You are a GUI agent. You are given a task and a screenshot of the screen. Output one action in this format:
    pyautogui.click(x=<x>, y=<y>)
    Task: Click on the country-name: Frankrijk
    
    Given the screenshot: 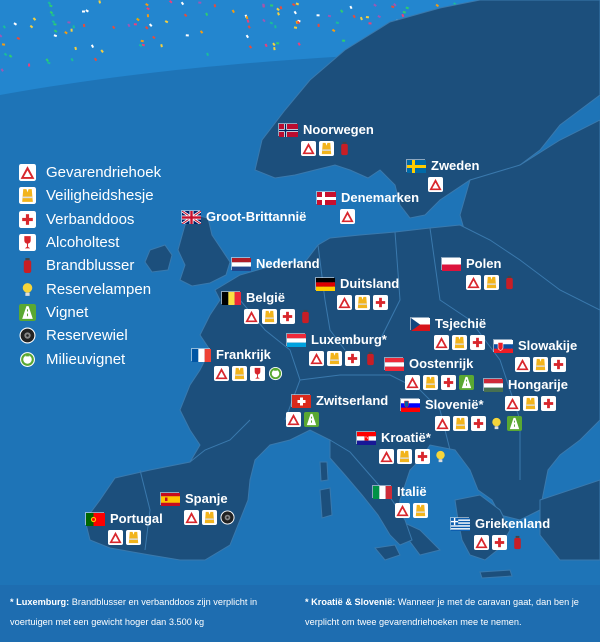 What is the action you would take?
    pyautogui.click(x=243, y=354)
    